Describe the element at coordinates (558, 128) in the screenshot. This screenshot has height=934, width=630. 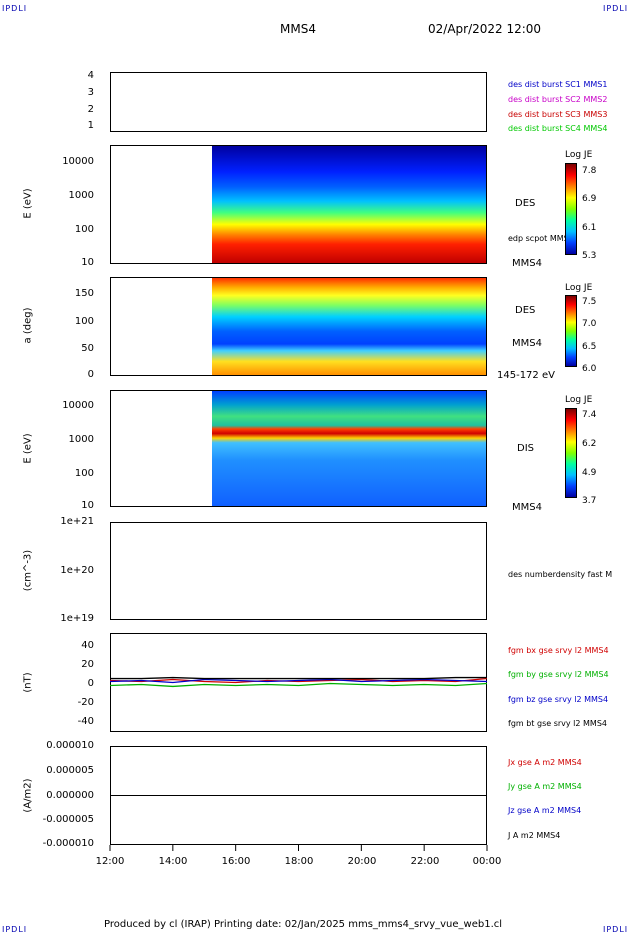
I see `legend-sc4: des dist burst SC4 MMS4` at that location.